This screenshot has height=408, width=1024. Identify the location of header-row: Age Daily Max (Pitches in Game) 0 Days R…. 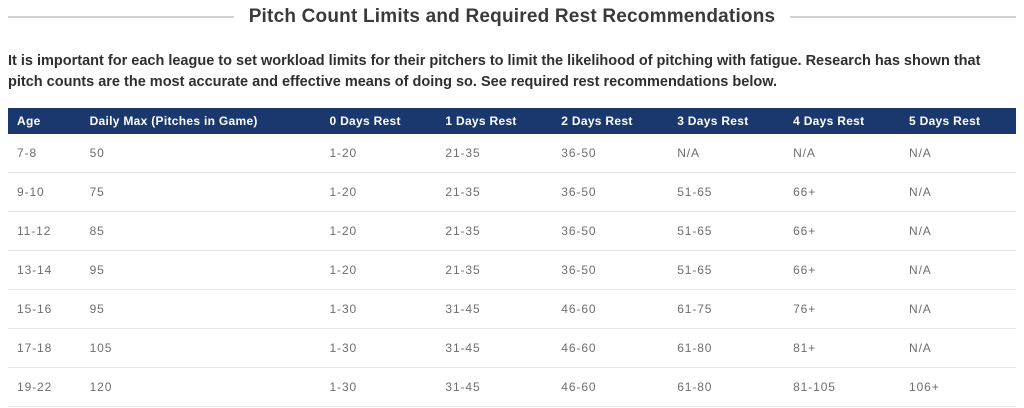
(512, 121).